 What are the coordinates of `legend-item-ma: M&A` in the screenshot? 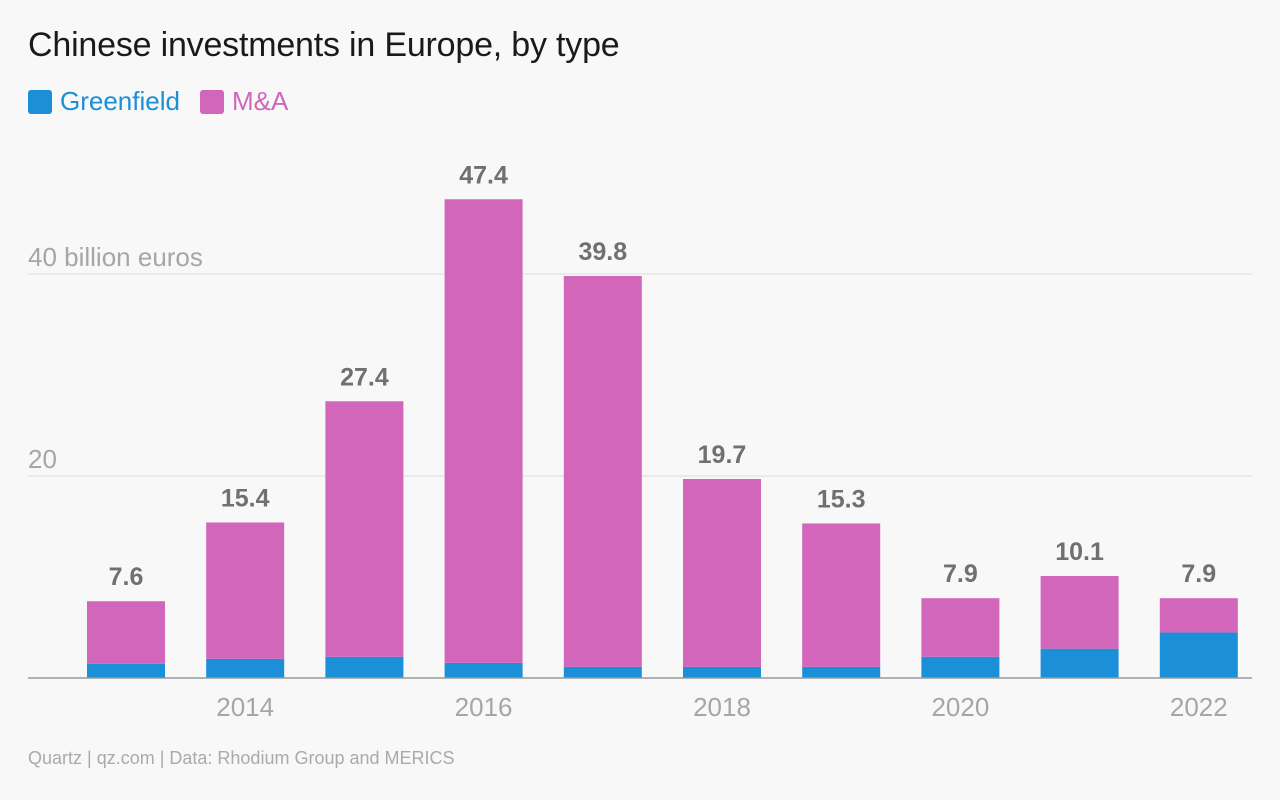 It's located at (244, 101).